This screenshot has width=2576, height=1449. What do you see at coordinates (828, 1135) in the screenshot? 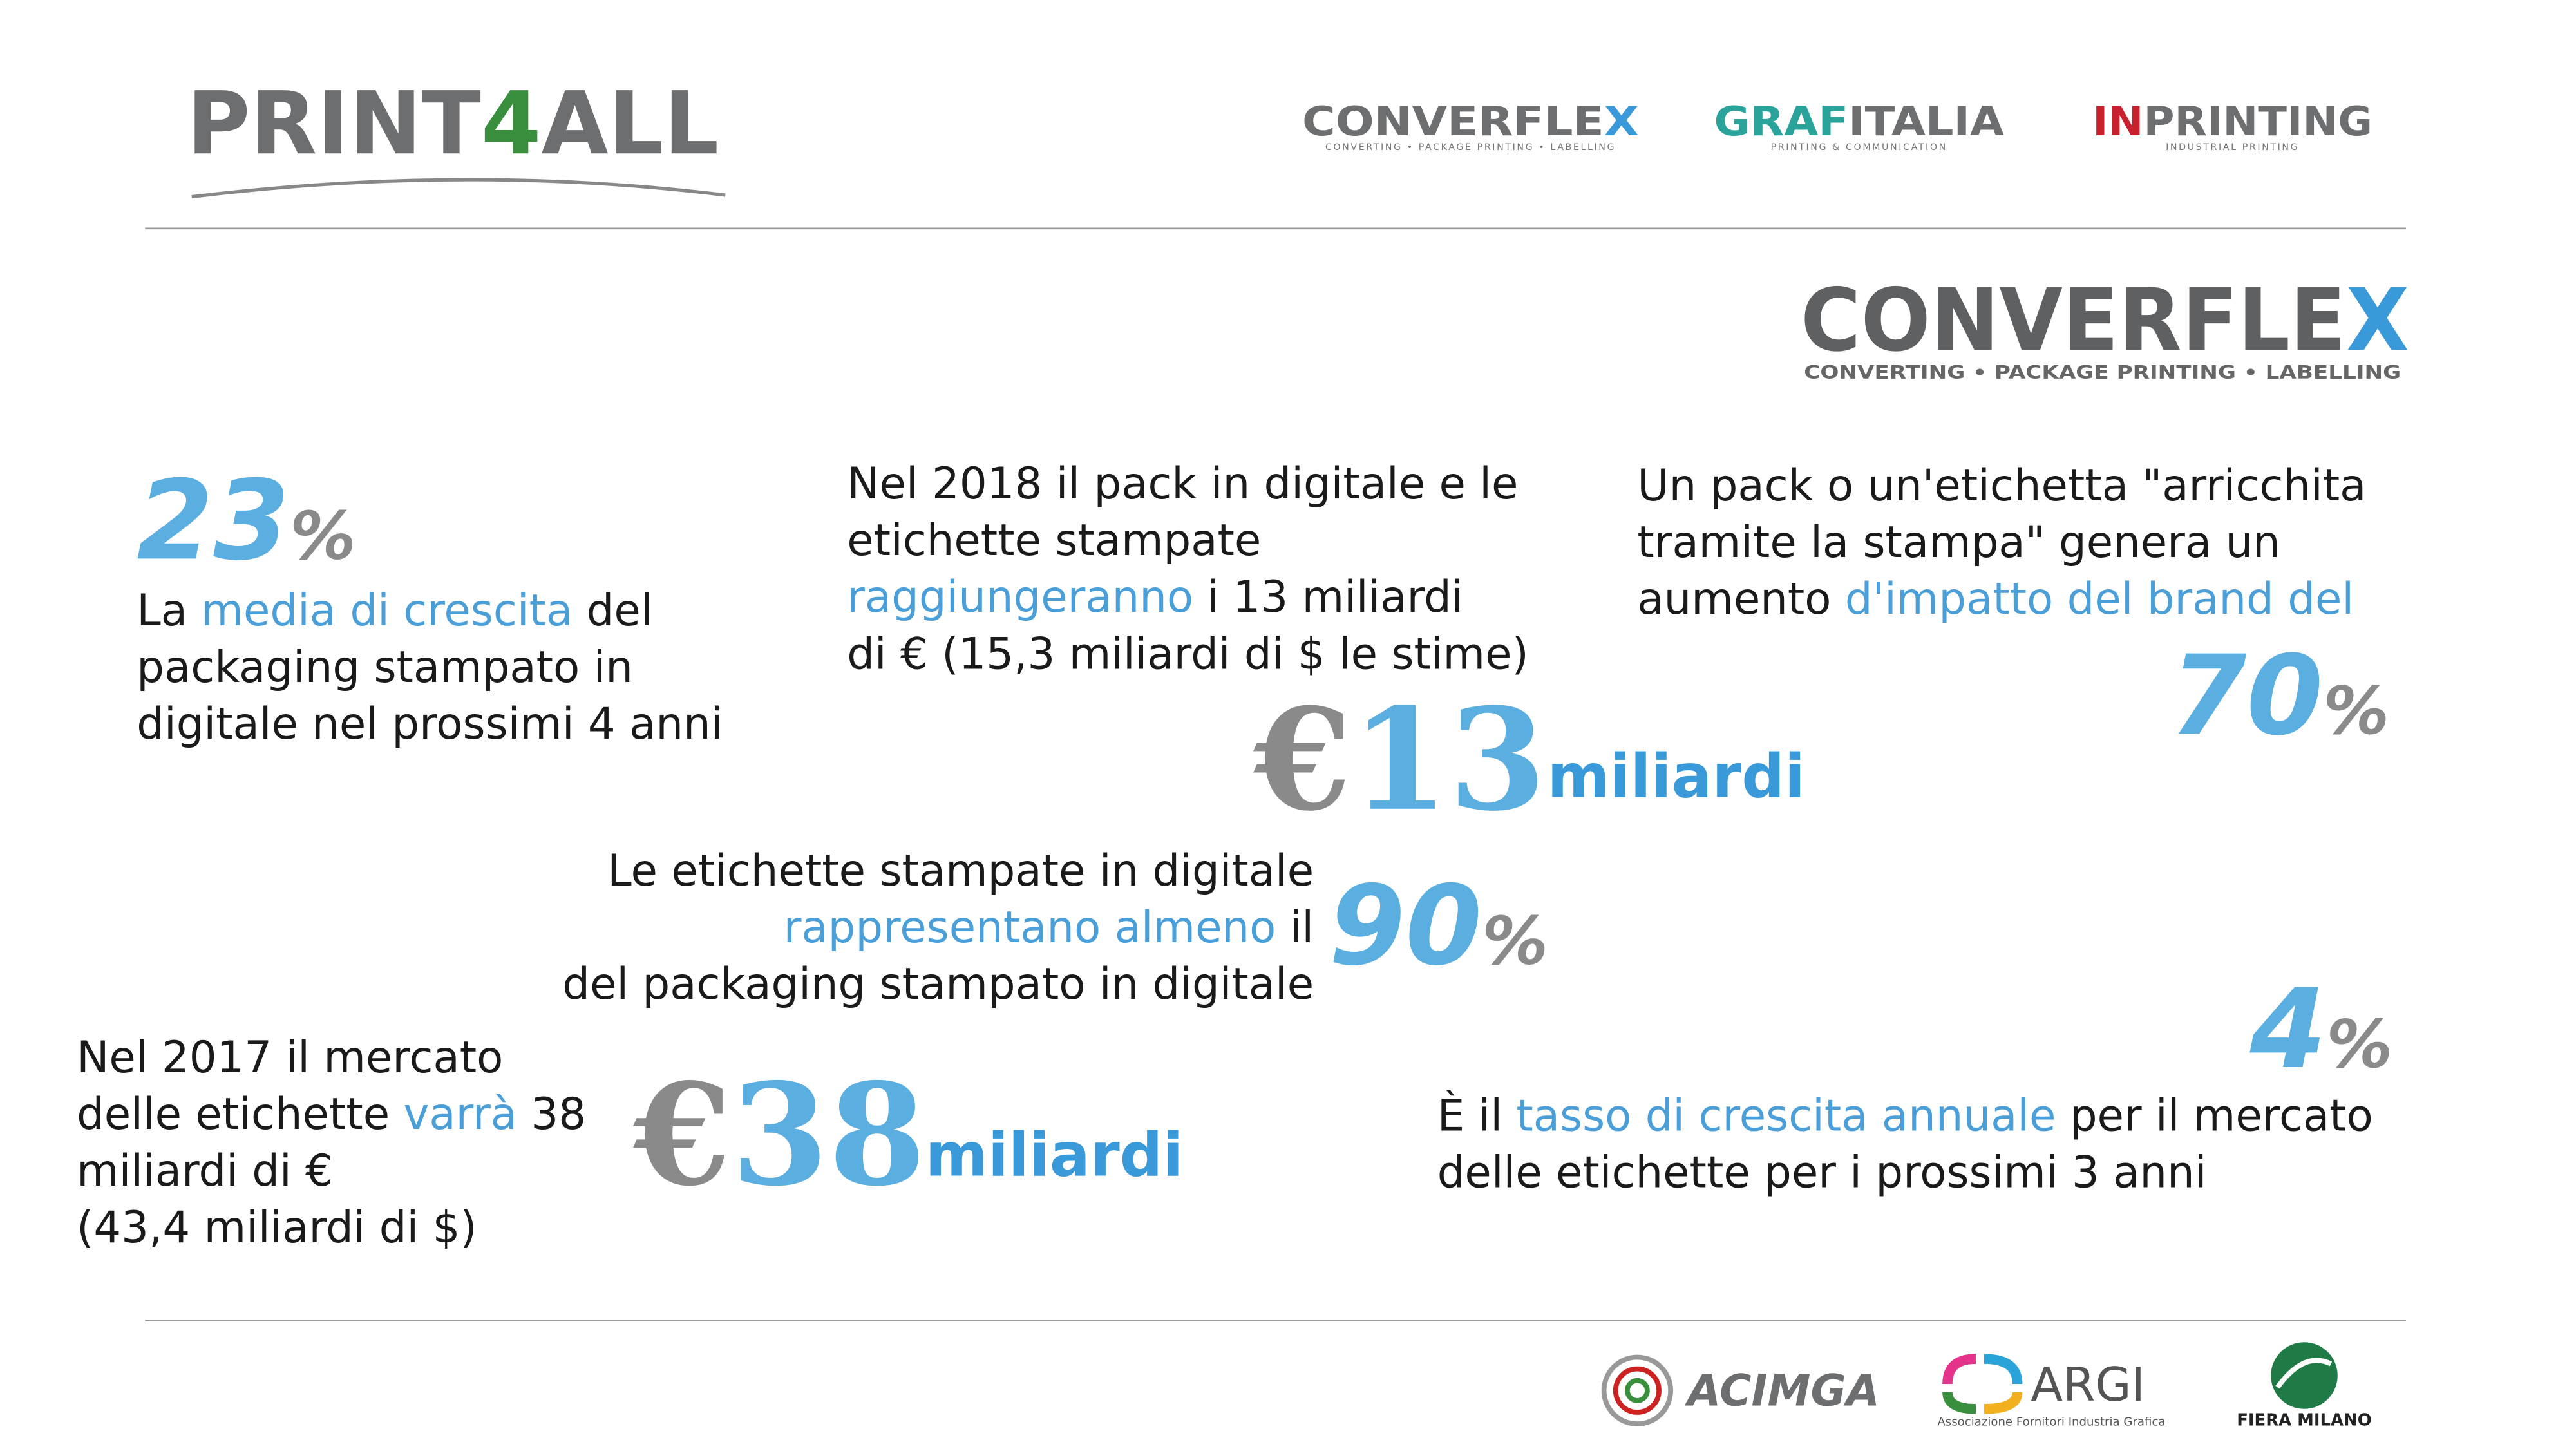
I see `stat-figure-segment: 38` at bounding box center [828, 1135].